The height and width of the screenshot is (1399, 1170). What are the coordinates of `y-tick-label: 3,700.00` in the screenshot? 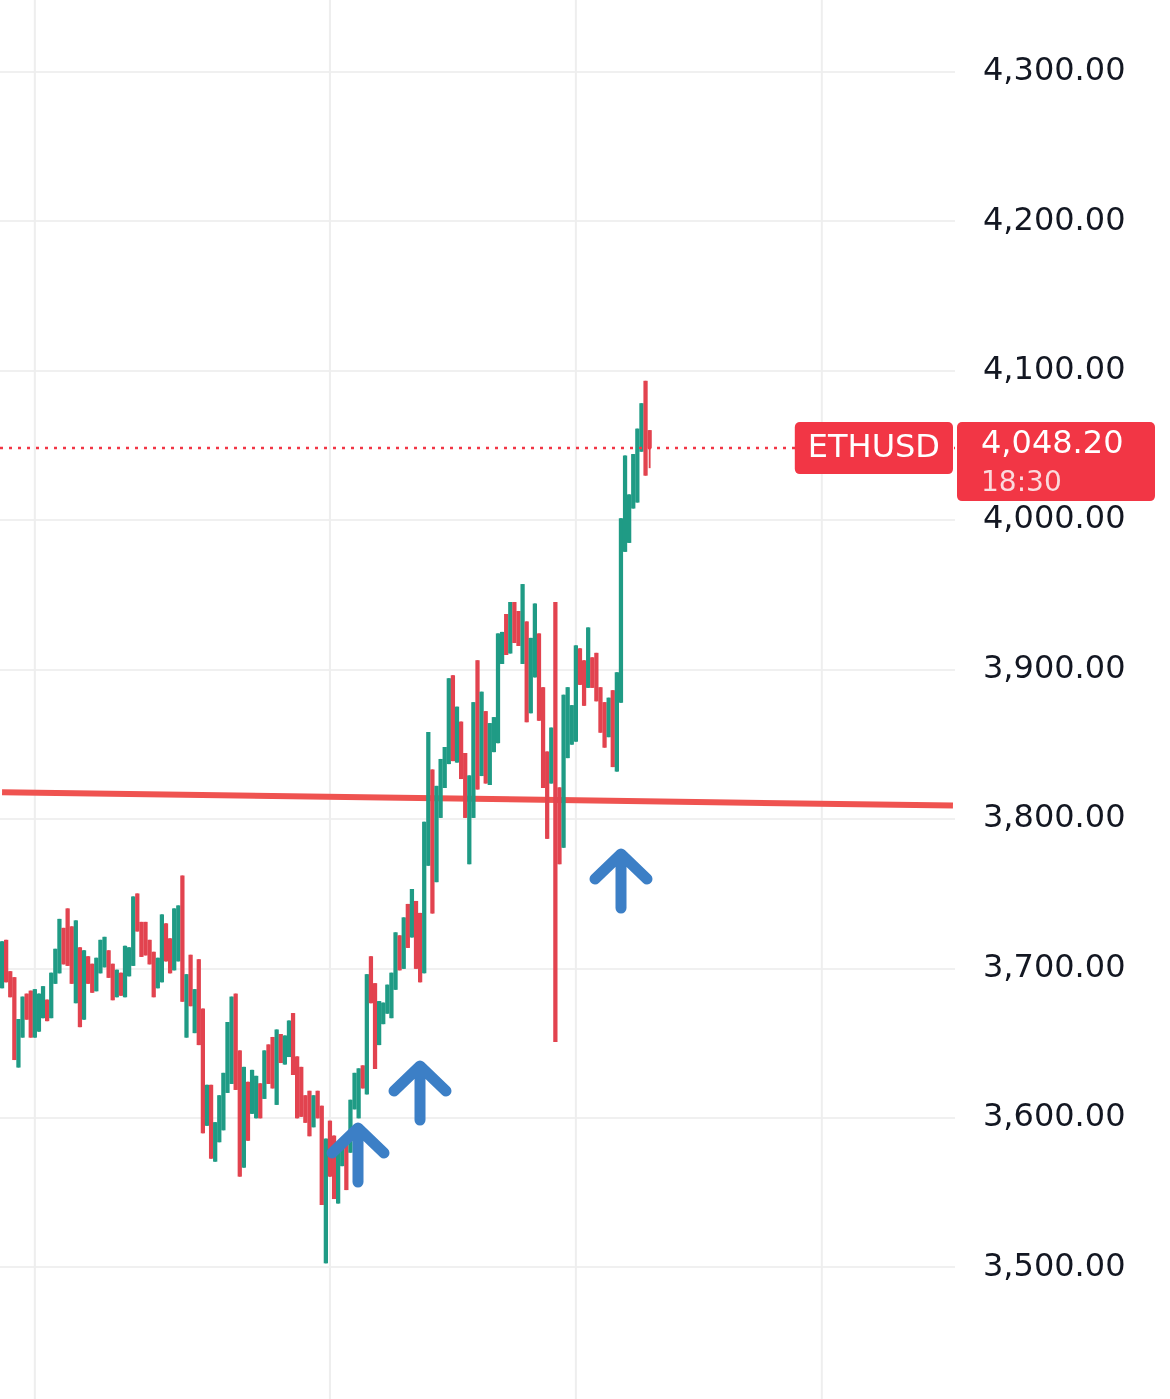 It's located at (1054, 965).